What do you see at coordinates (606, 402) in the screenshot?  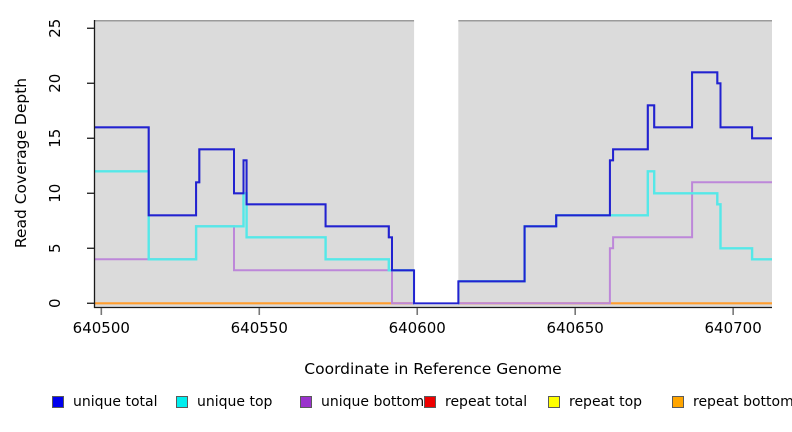 I see `legend-label: repeat top` at bounding box center [606, 402].